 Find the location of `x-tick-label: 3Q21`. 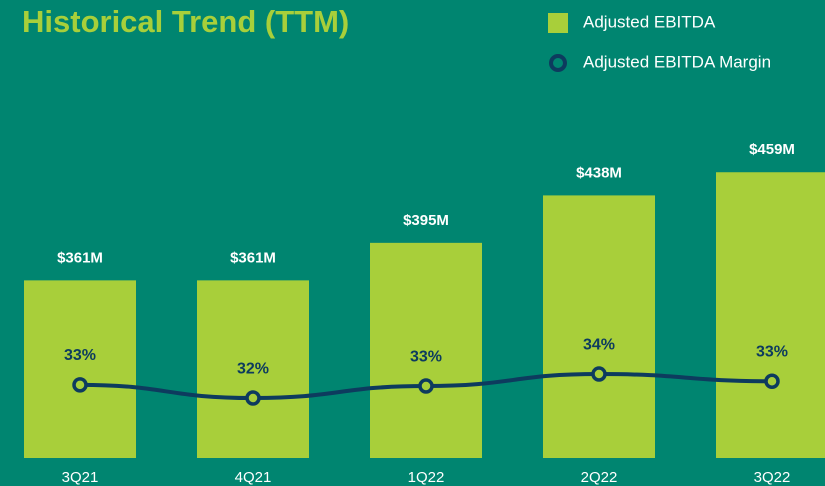

x-tick-label: 3Q21 is located at coordinates (80, 477).